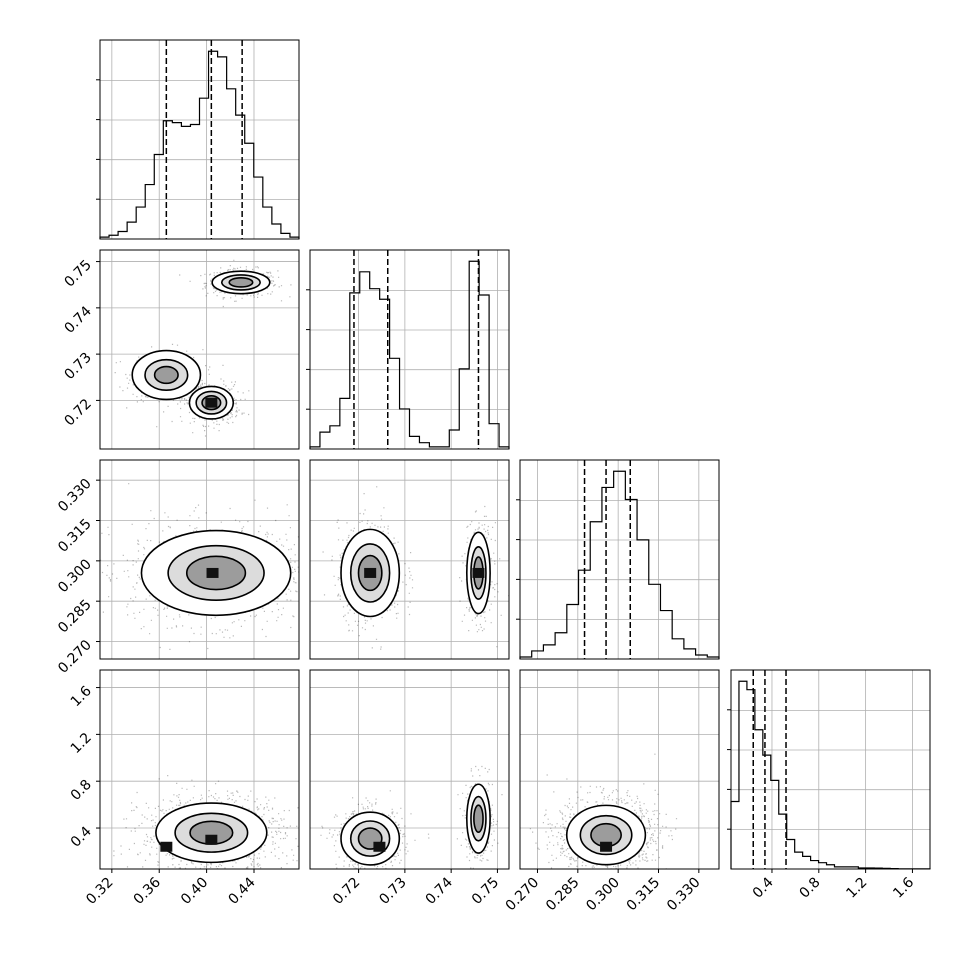  Describe the element at coordinates (81, 696) in the screenshot. I see `y-tick-label-p4: 1.6` at that location.